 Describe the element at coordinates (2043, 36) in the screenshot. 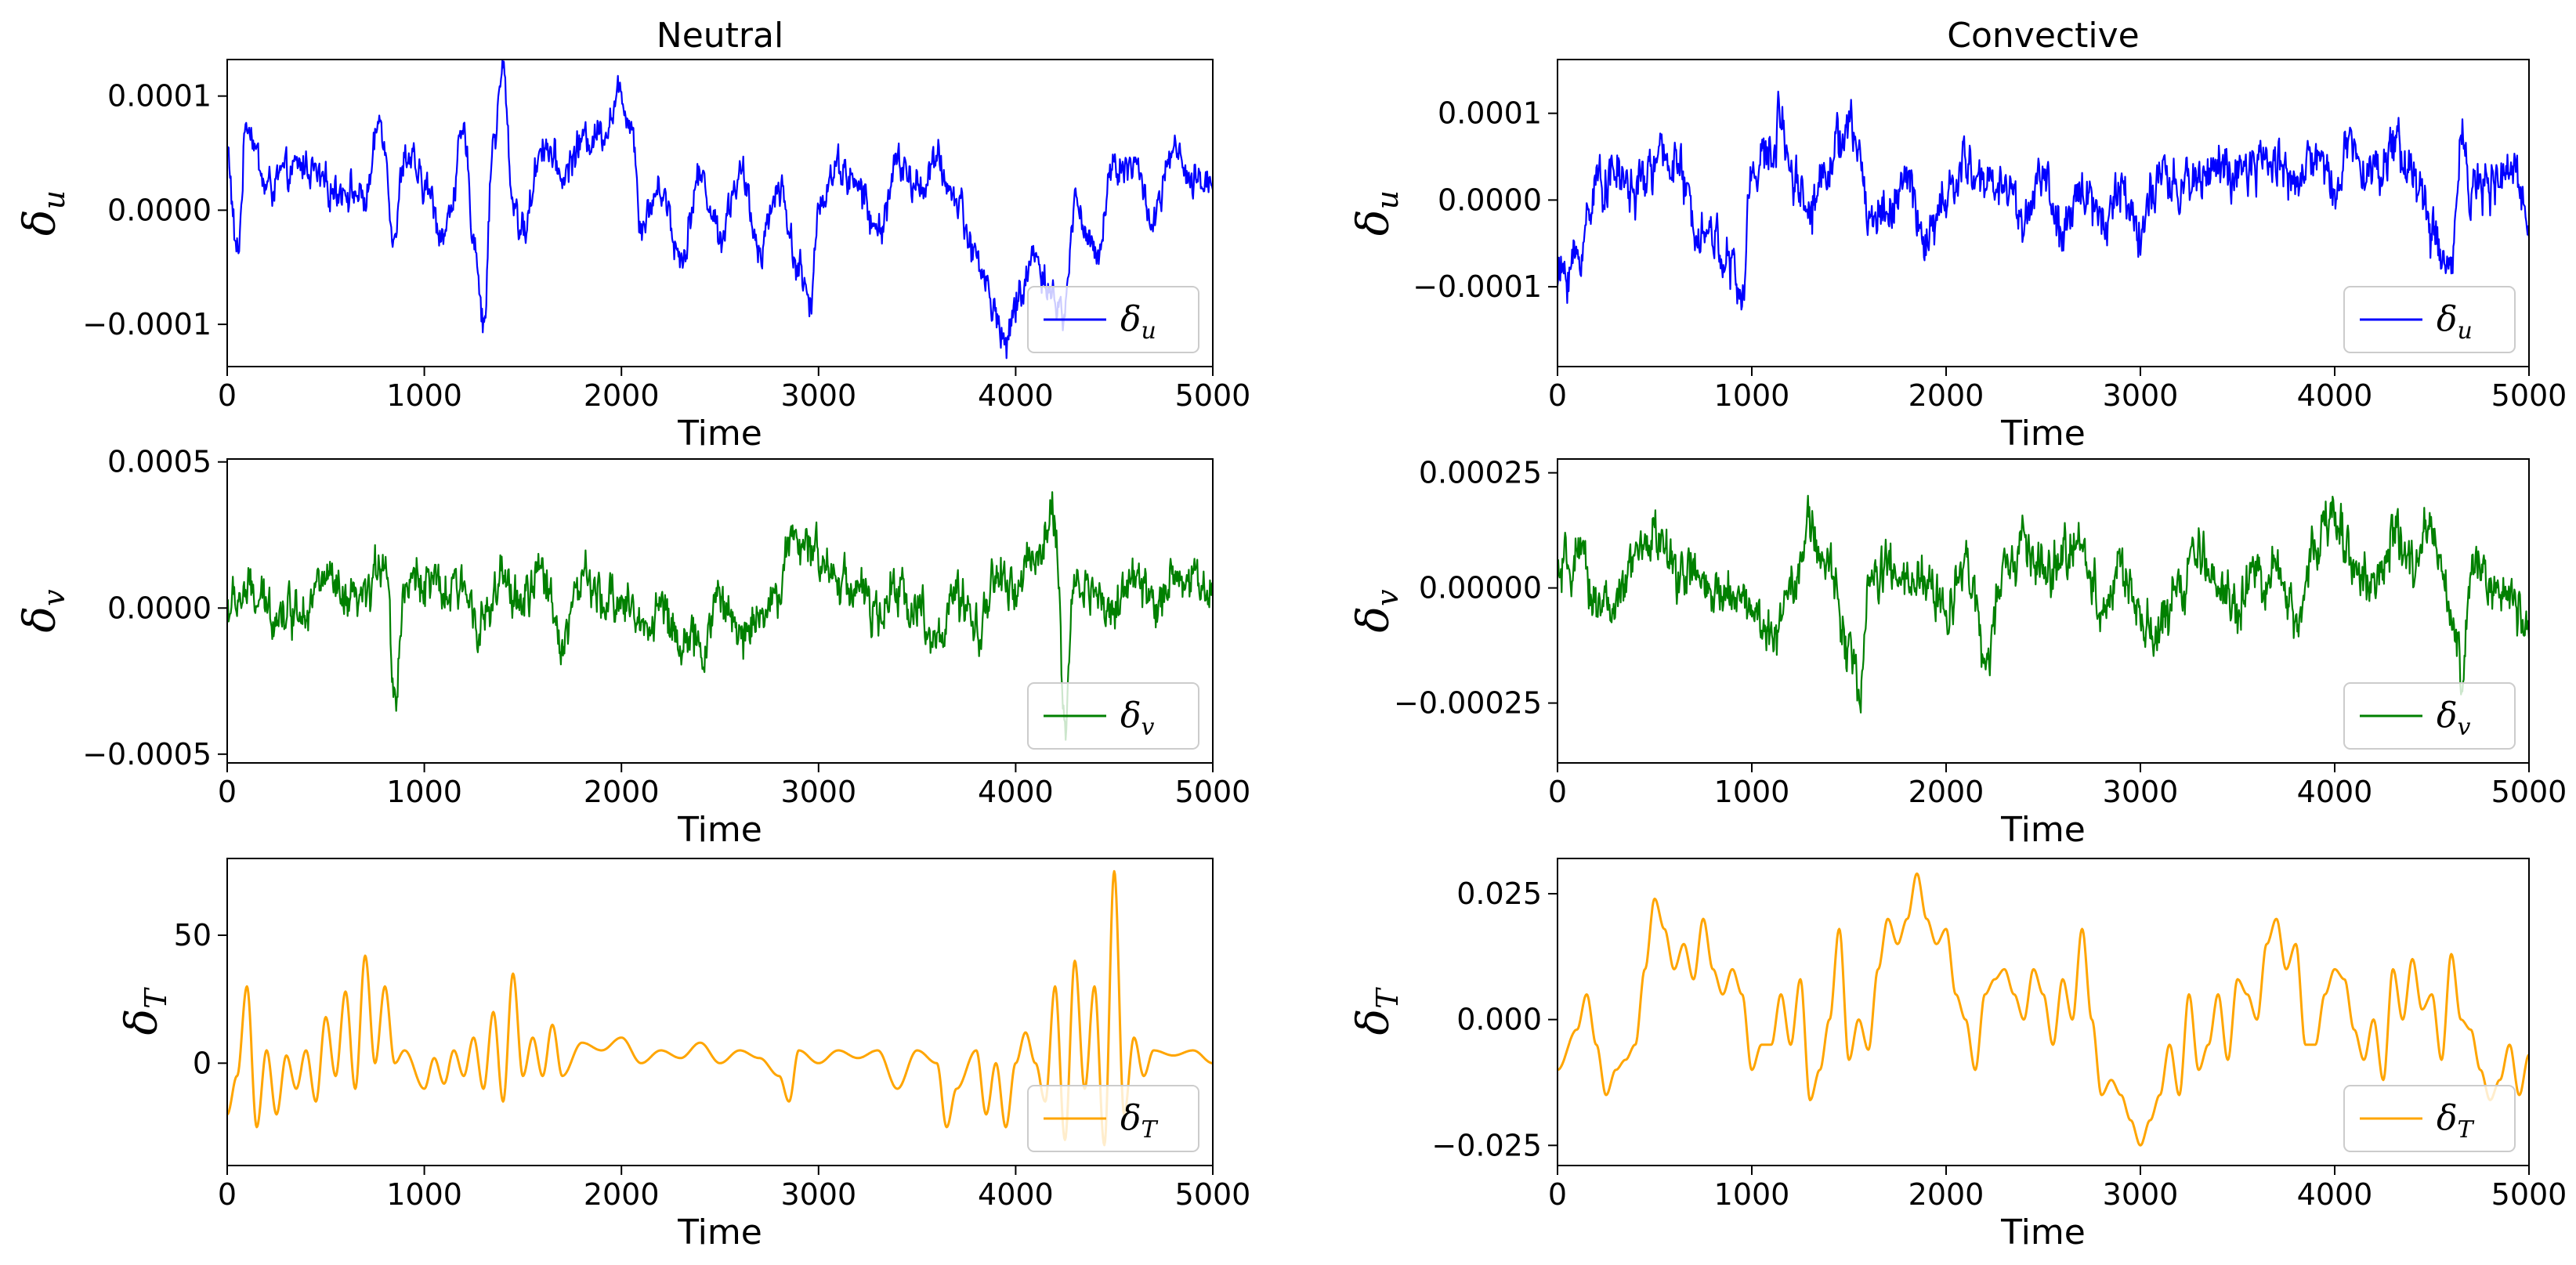

I see `chart-title: Convective` at that location.